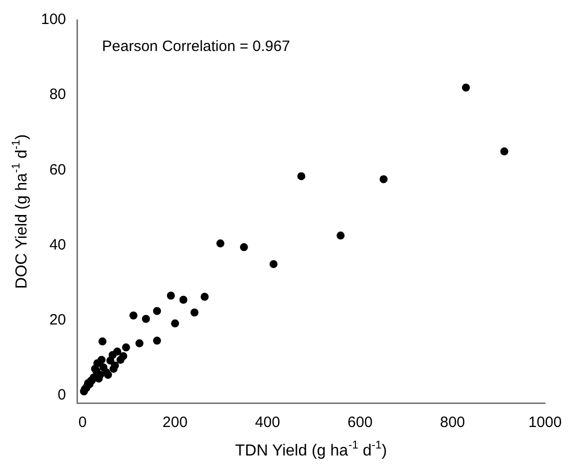  What do you see at coordinates (175, 423) in the screenshot?
I see `x-tick-label: 200` at bounding box center [175, 423].